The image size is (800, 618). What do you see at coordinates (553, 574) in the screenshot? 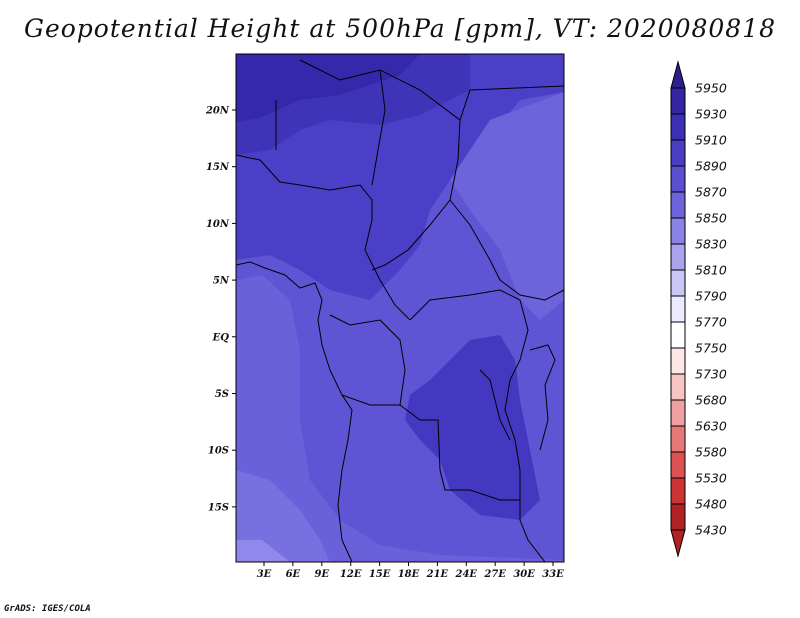
I see `lon-label: 33E` at bounding box center [553, 574].